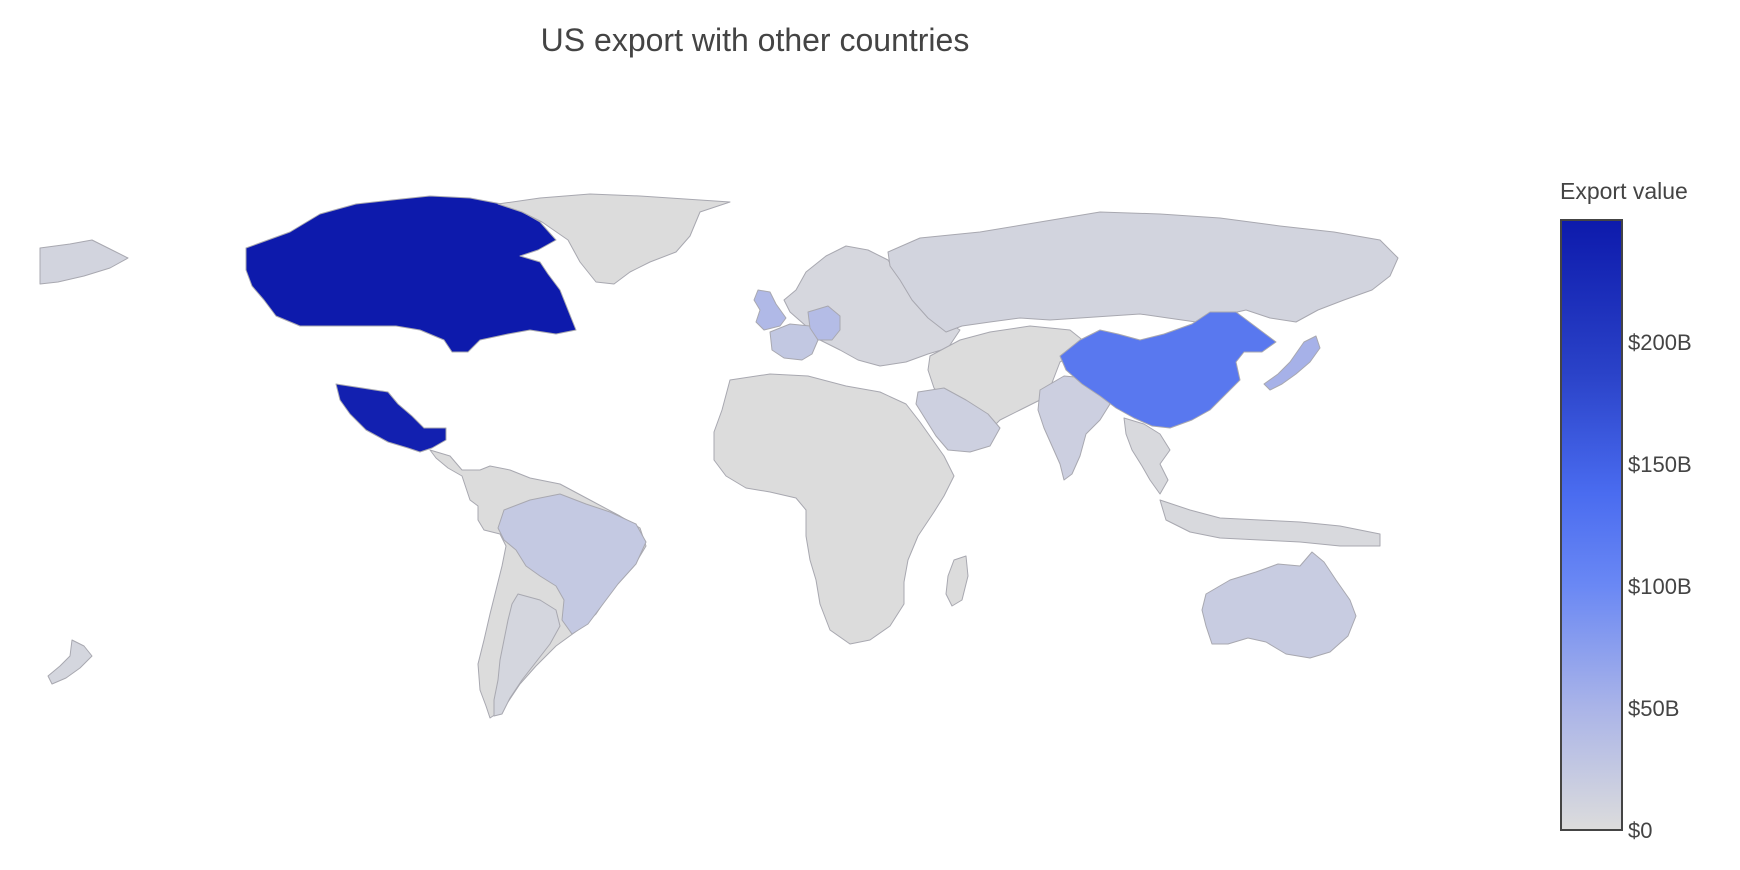  I want to click on country-germany, so click(824, 323).